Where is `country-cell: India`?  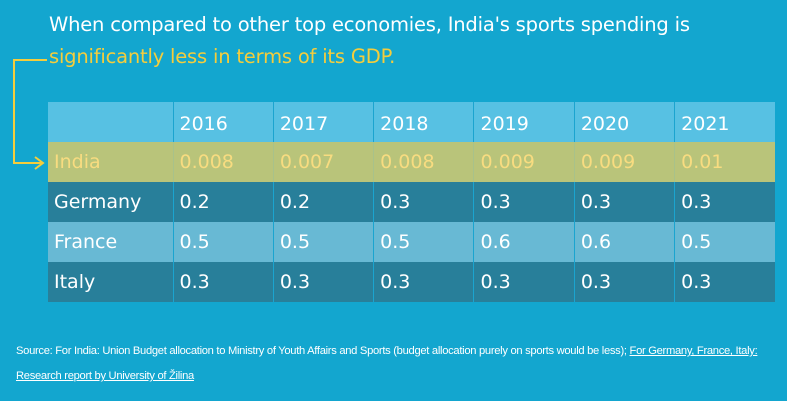 country-cell: India is located at coordinates (110, 162).